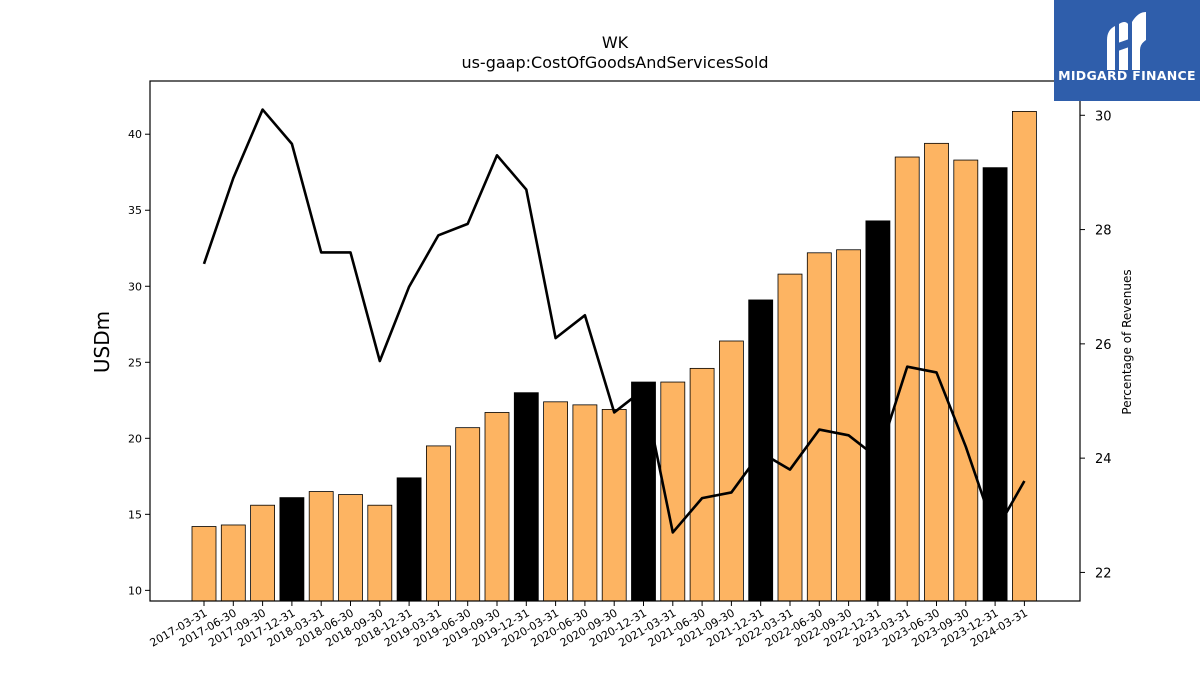  What do you see at coordinates (615, 42) in the screenshot?
I see `chart-title: WK` at bounding box center [615, 42].